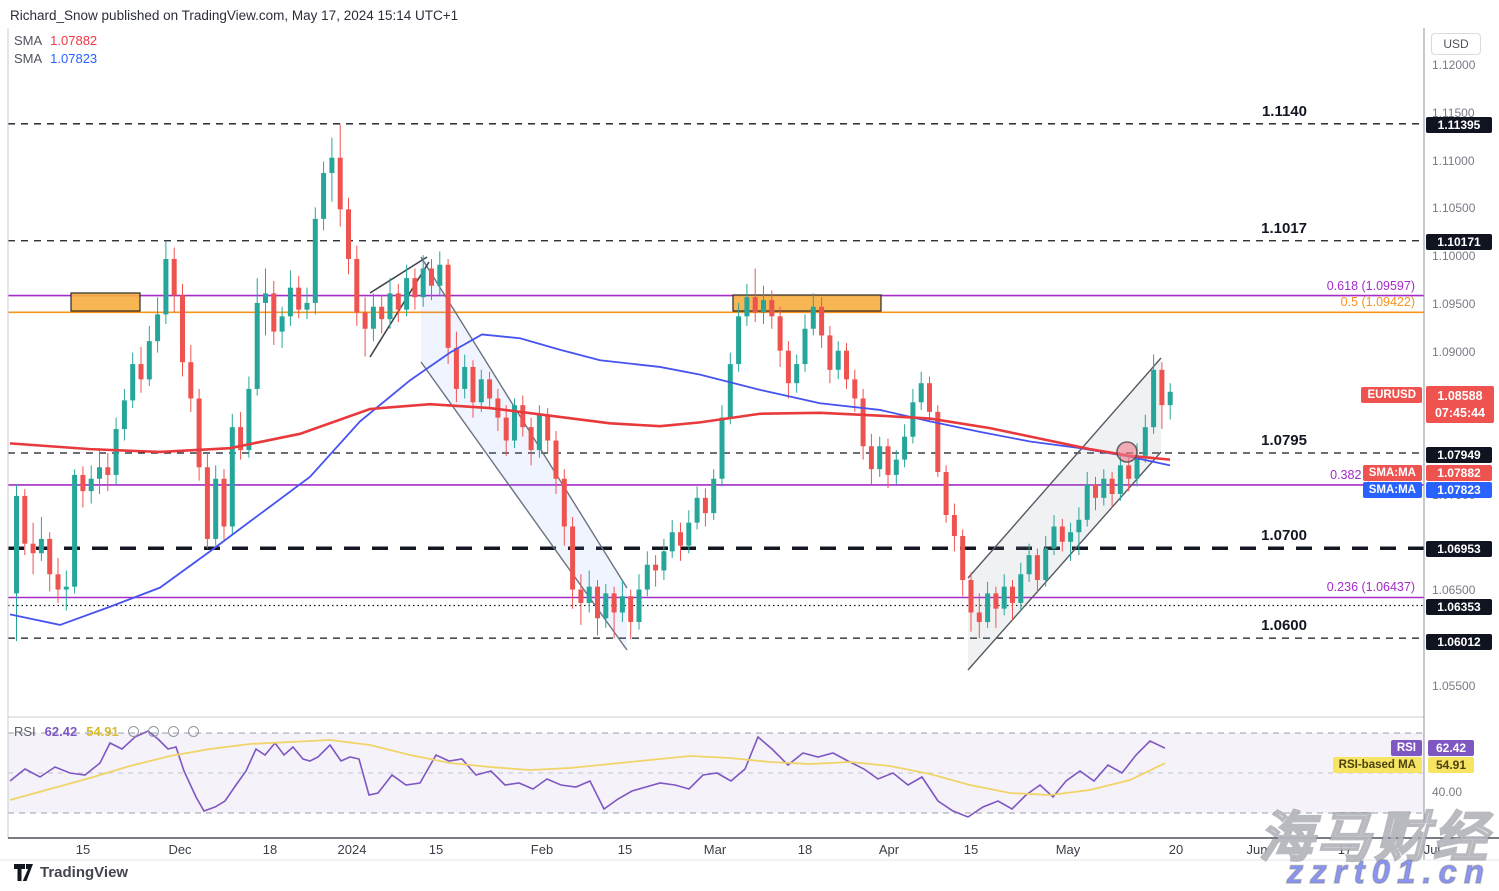  What do you see at coordinates (55, 40) in the screenshot?
I see `sma-legend-row-fast: SMA 1.07882` at bounding box center [55, 40].